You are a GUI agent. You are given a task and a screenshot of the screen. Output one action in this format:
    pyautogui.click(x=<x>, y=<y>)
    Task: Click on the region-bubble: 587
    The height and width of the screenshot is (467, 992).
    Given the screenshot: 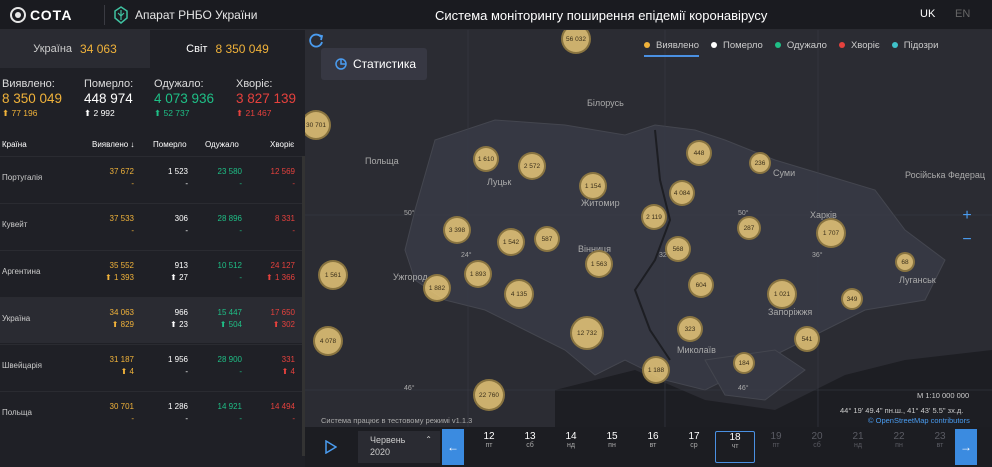 What is the action you would take?
    pyautogui.click(x=547, y=239)
    